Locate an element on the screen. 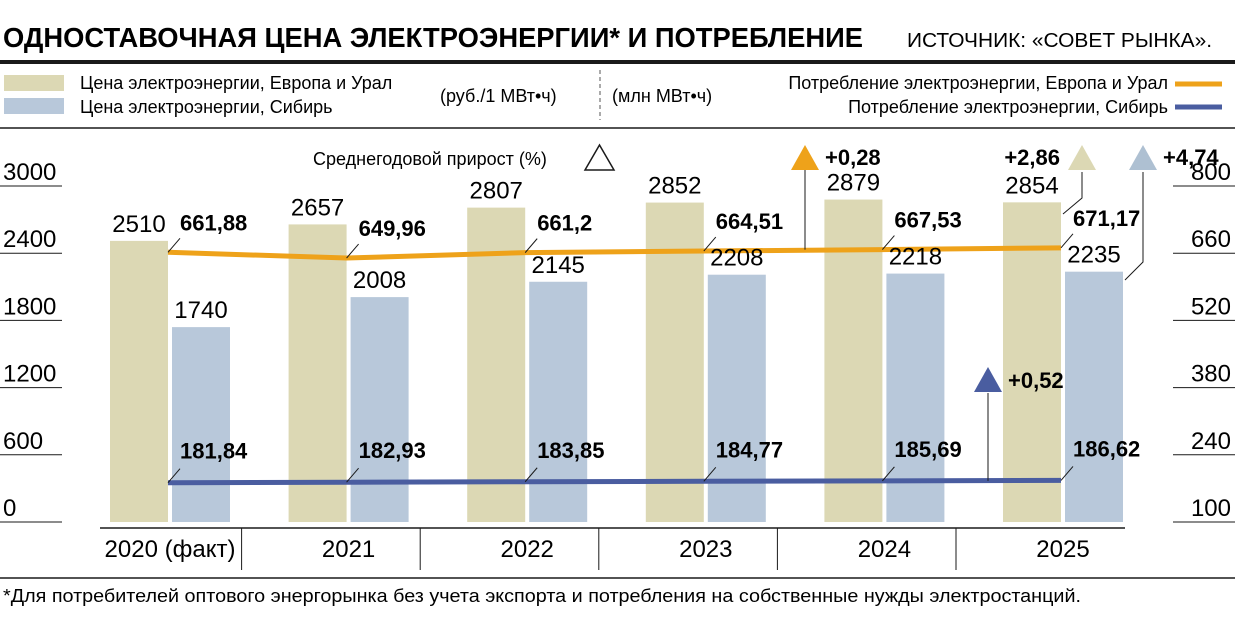  bar-label-price-sib: 2145 is located at coordinates (558, 265).